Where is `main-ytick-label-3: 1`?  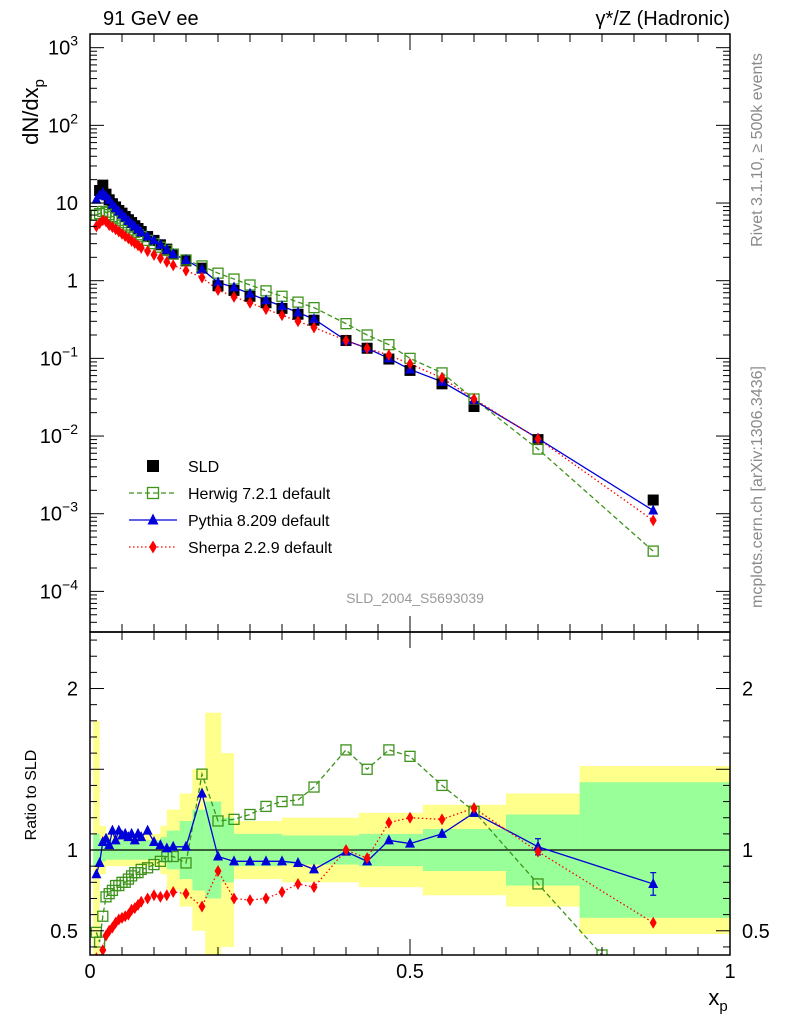 main-ytick-label-3: 1 is located at coordinates (72, 282).